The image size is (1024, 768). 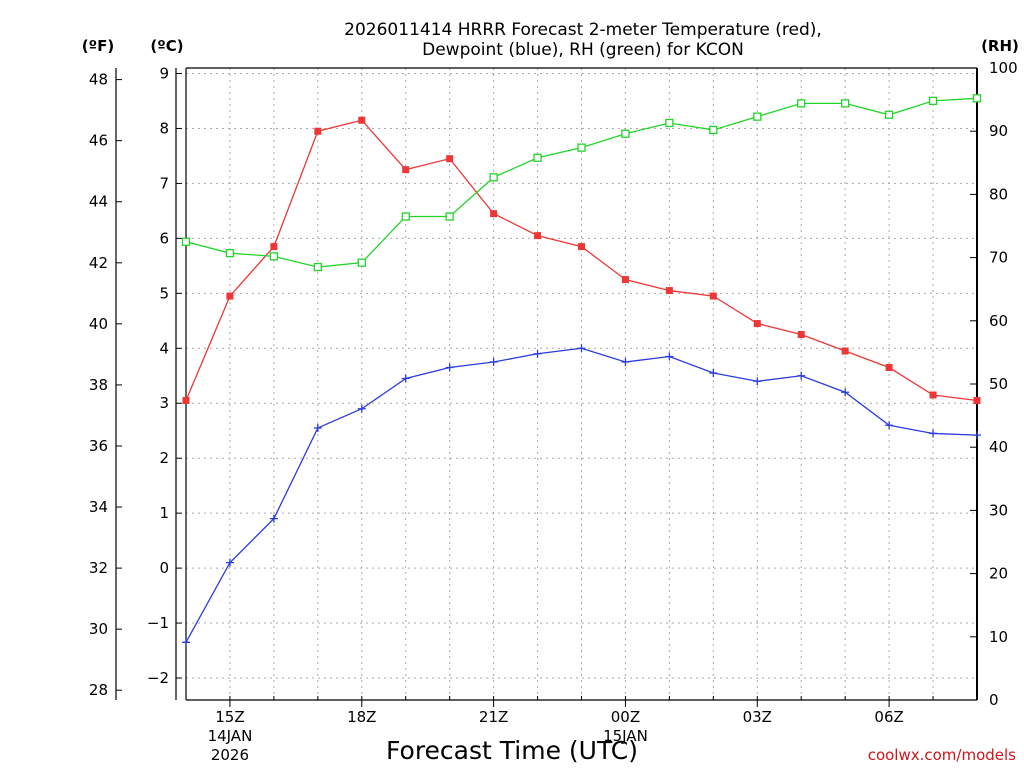 What do you see at coordinates (998, 384) in the screenshot?
I see `rh-tick-label: 50` at bounding box center [998, 384].